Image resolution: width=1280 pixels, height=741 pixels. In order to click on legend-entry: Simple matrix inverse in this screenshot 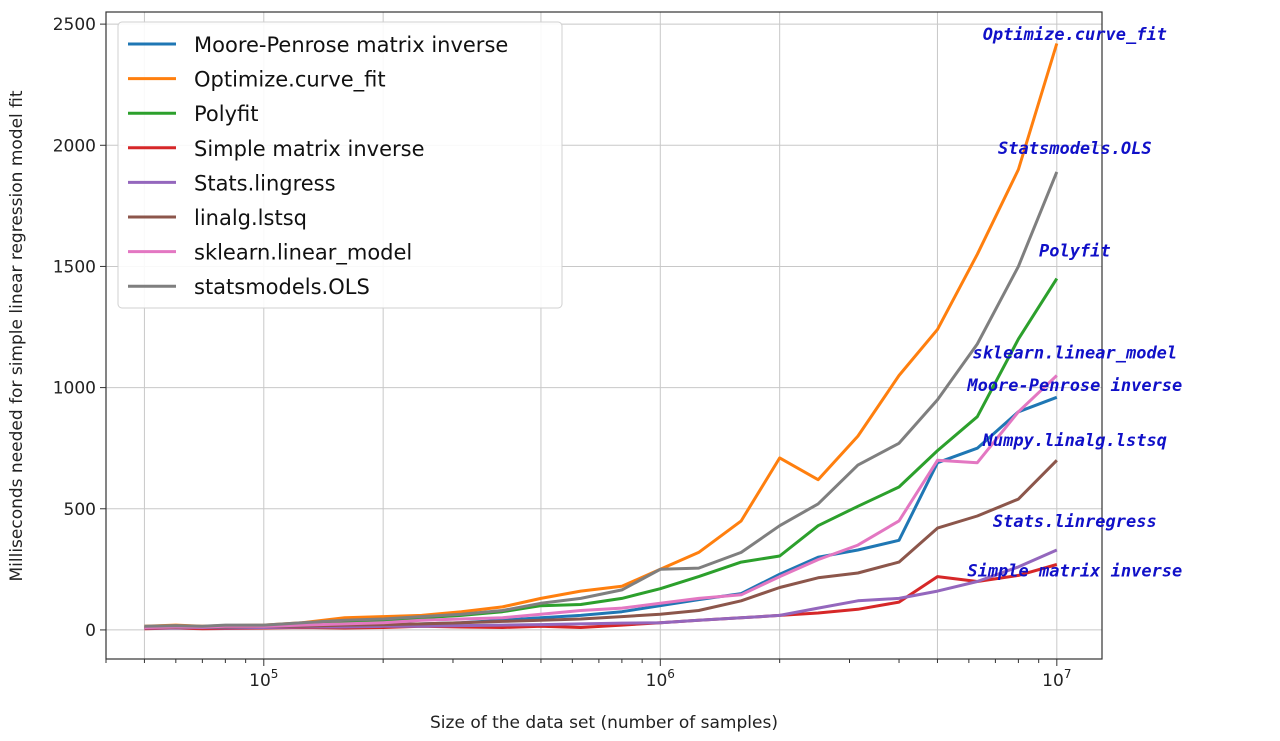, I will do `click(309, 149)`.